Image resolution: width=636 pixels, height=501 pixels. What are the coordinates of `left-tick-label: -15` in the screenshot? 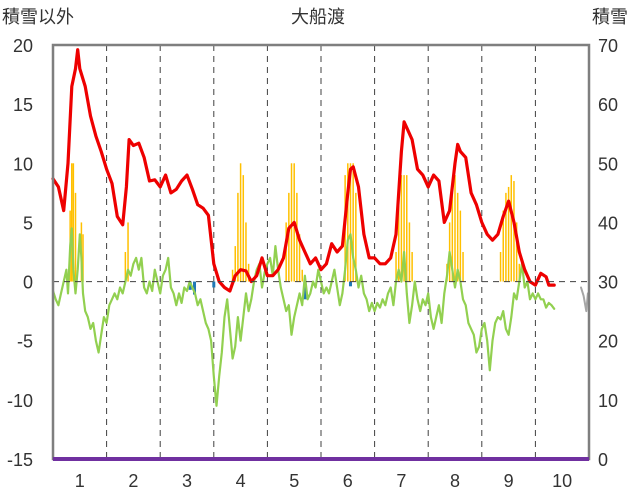 It's located at (20, 460).